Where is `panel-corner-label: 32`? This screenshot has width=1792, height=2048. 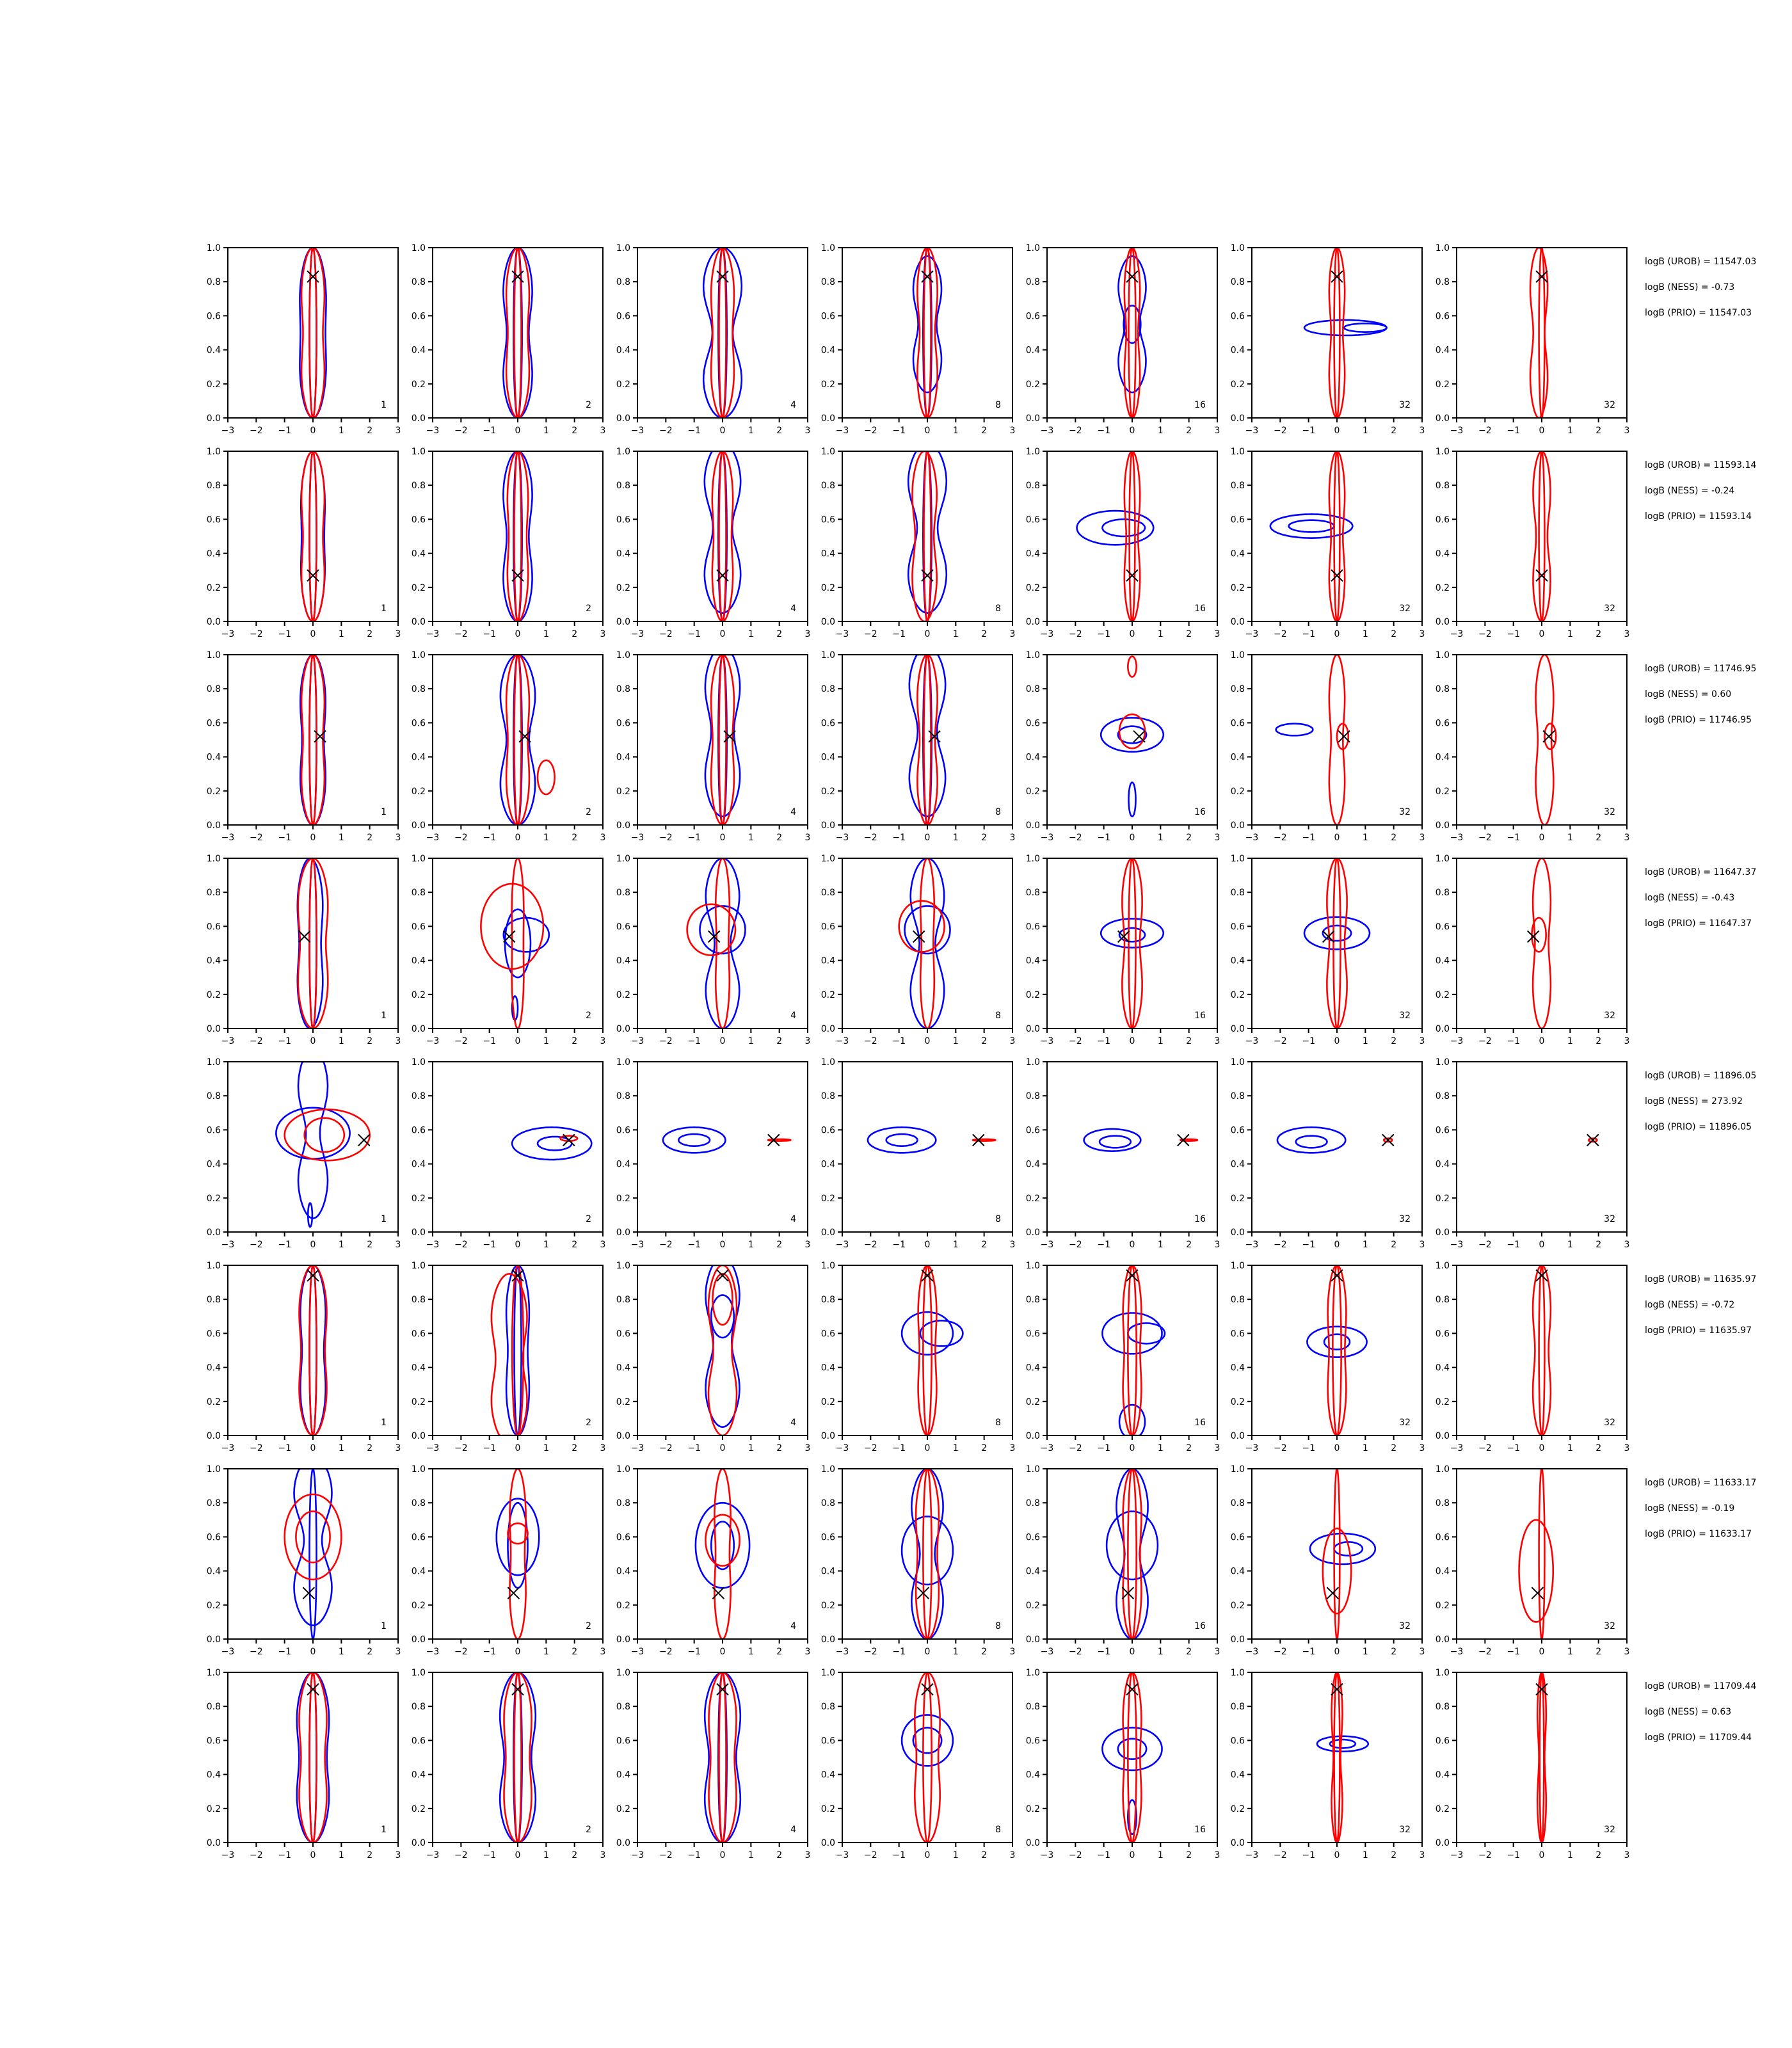
panel-corner-label: 32 is located at coordinates (1609, 1830).